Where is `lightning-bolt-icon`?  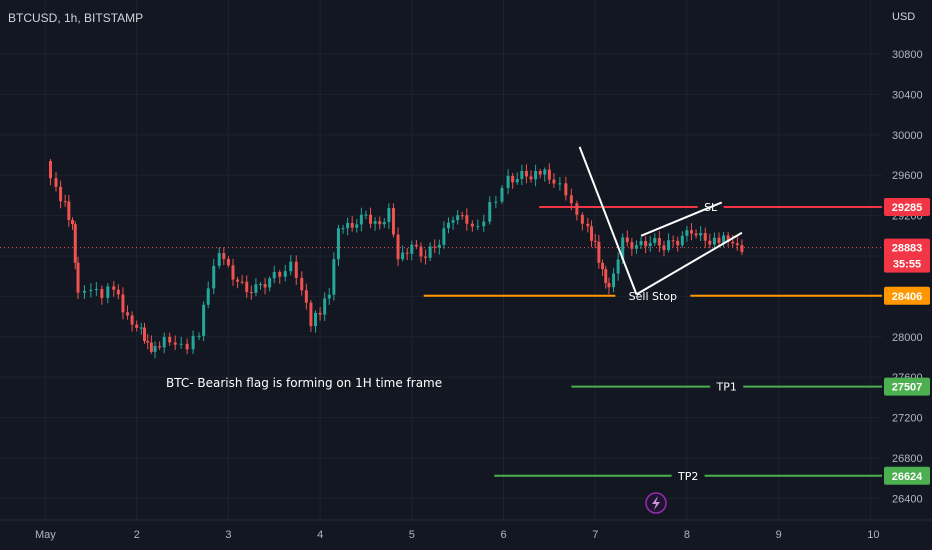 lightning-bolt-icon is located at coordinates (656, 503).